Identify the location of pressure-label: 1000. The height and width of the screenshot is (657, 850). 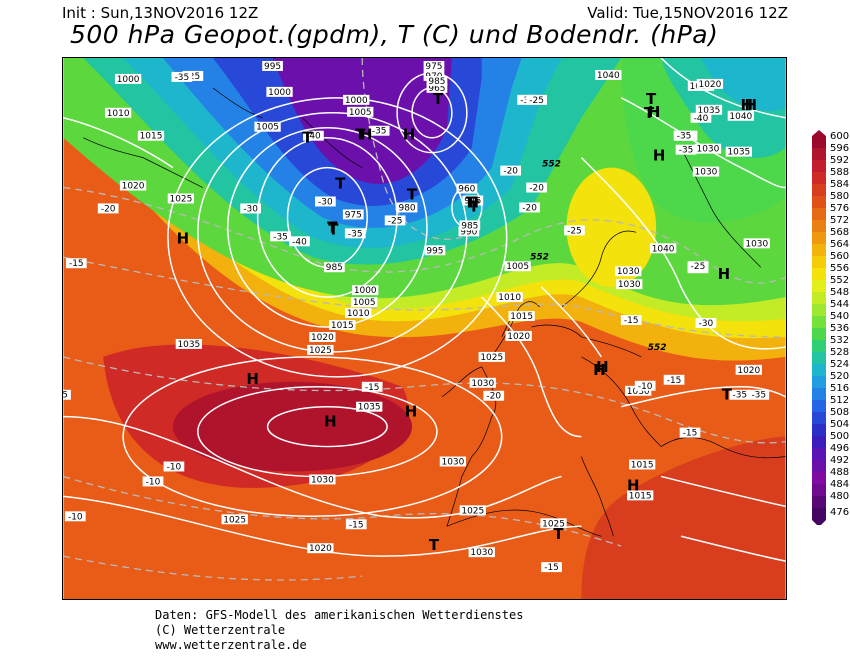
(365, 291).